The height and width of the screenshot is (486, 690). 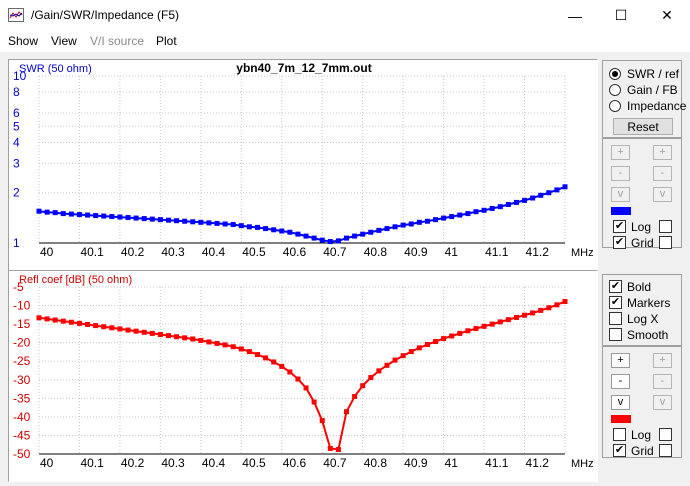 What do you see at coordinates (639, 302) in the screenshot?
I see `markers-check: ✔ Markers` at bounding box center [639, 302].